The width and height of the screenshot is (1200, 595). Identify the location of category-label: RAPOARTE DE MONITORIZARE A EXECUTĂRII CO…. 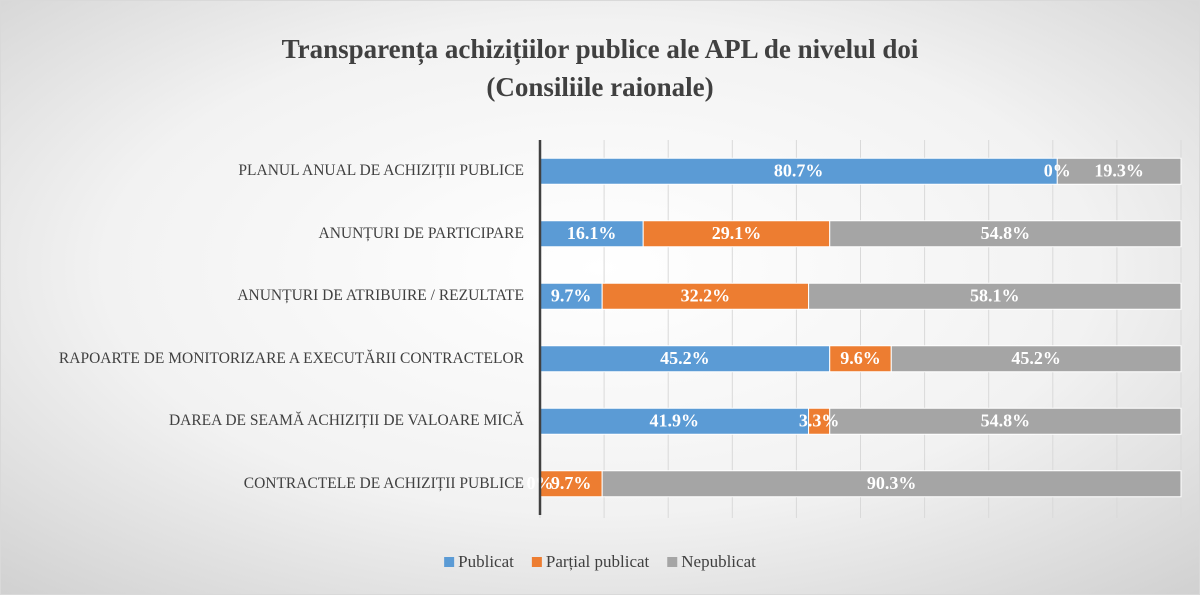
(291, 358).